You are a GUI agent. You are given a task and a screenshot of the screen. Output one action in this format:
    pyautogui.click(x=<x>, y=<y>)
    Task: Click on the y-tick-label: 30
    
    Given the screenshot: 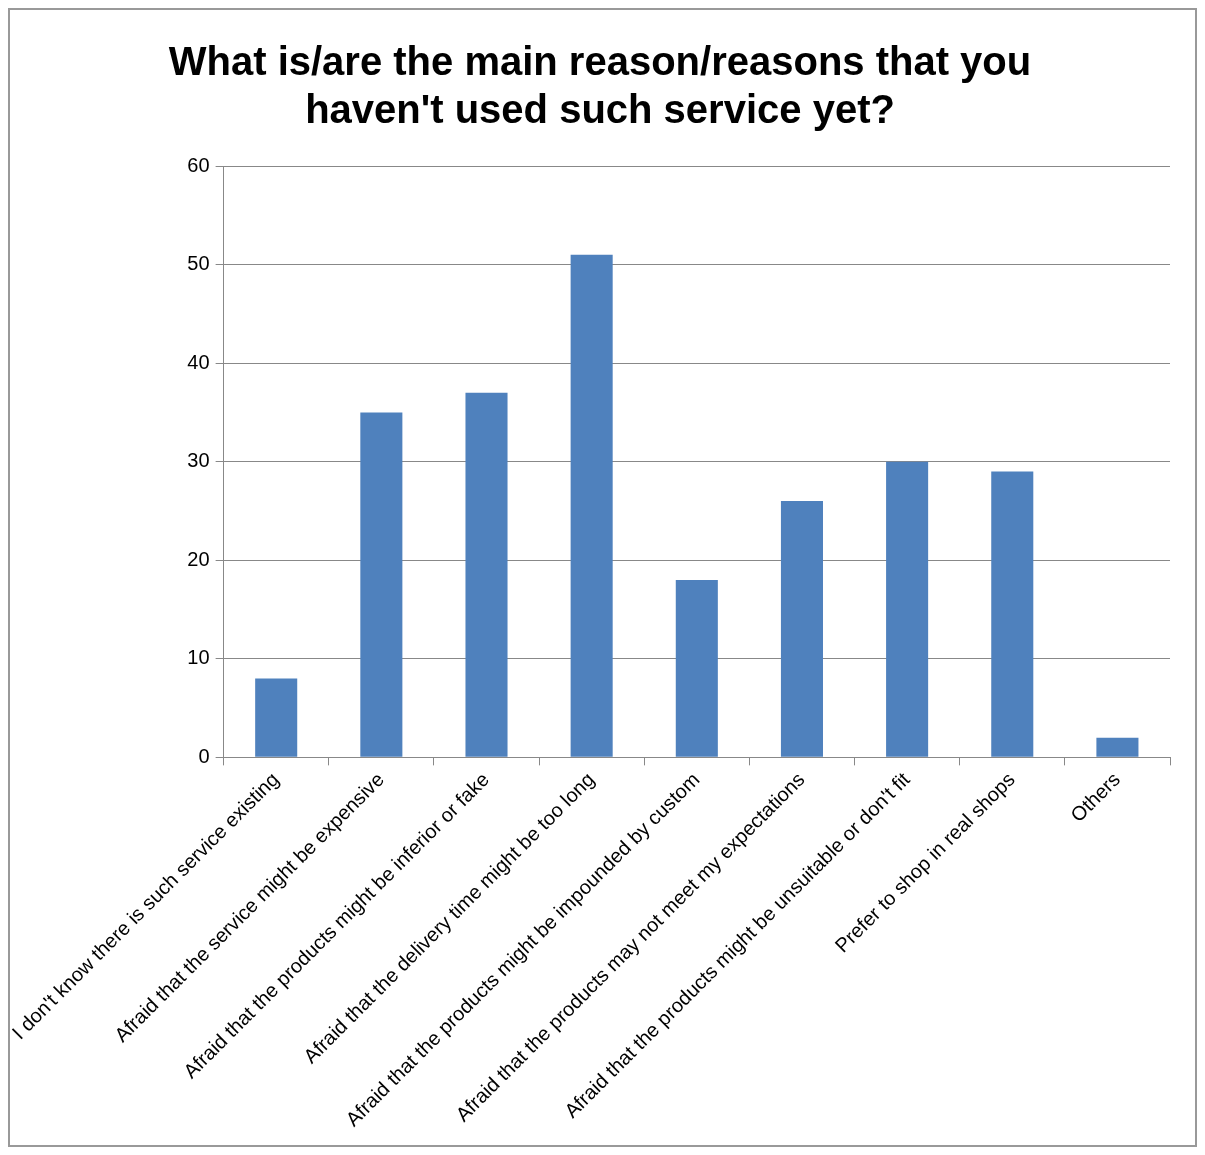 What is the action you would take?
    pyautogui.click(x=198, y=460)
    